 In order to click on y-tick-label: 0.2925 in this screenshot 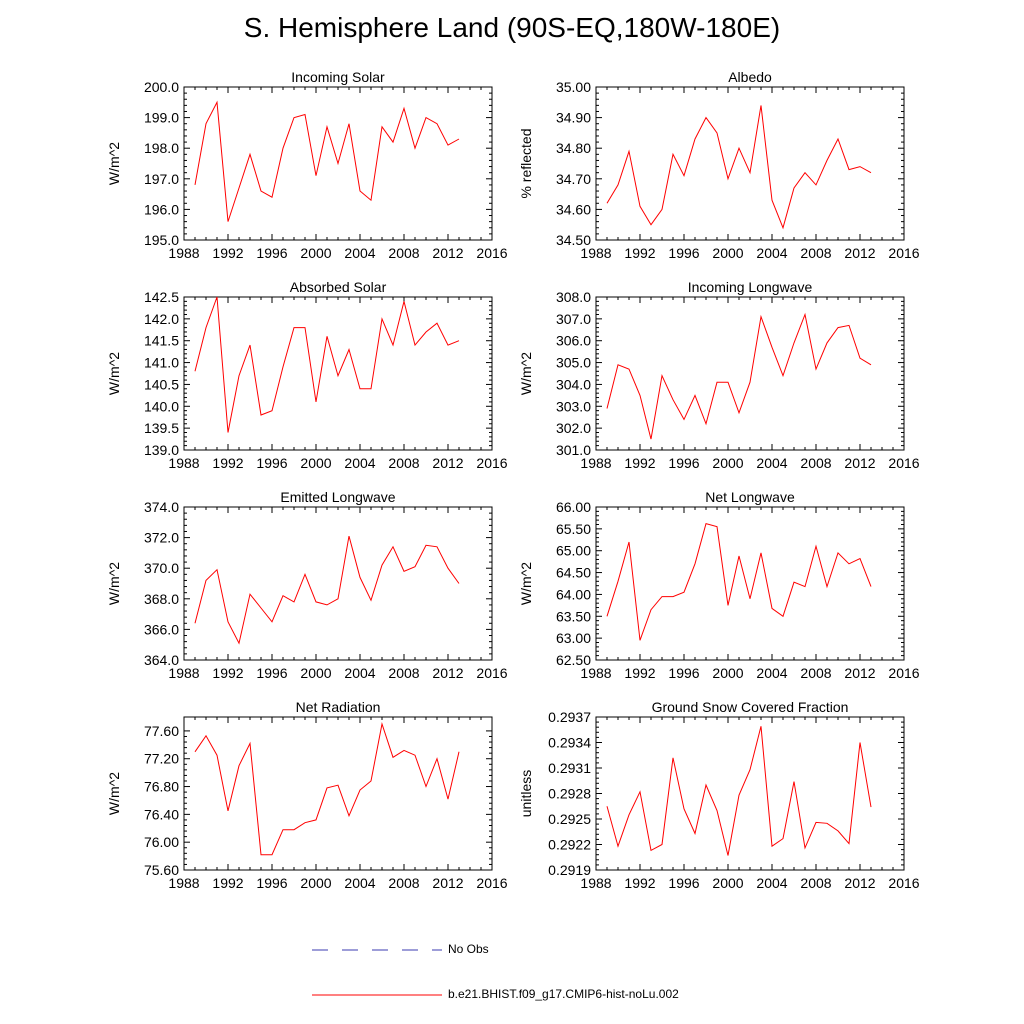, I will do `click(569, 819)`.